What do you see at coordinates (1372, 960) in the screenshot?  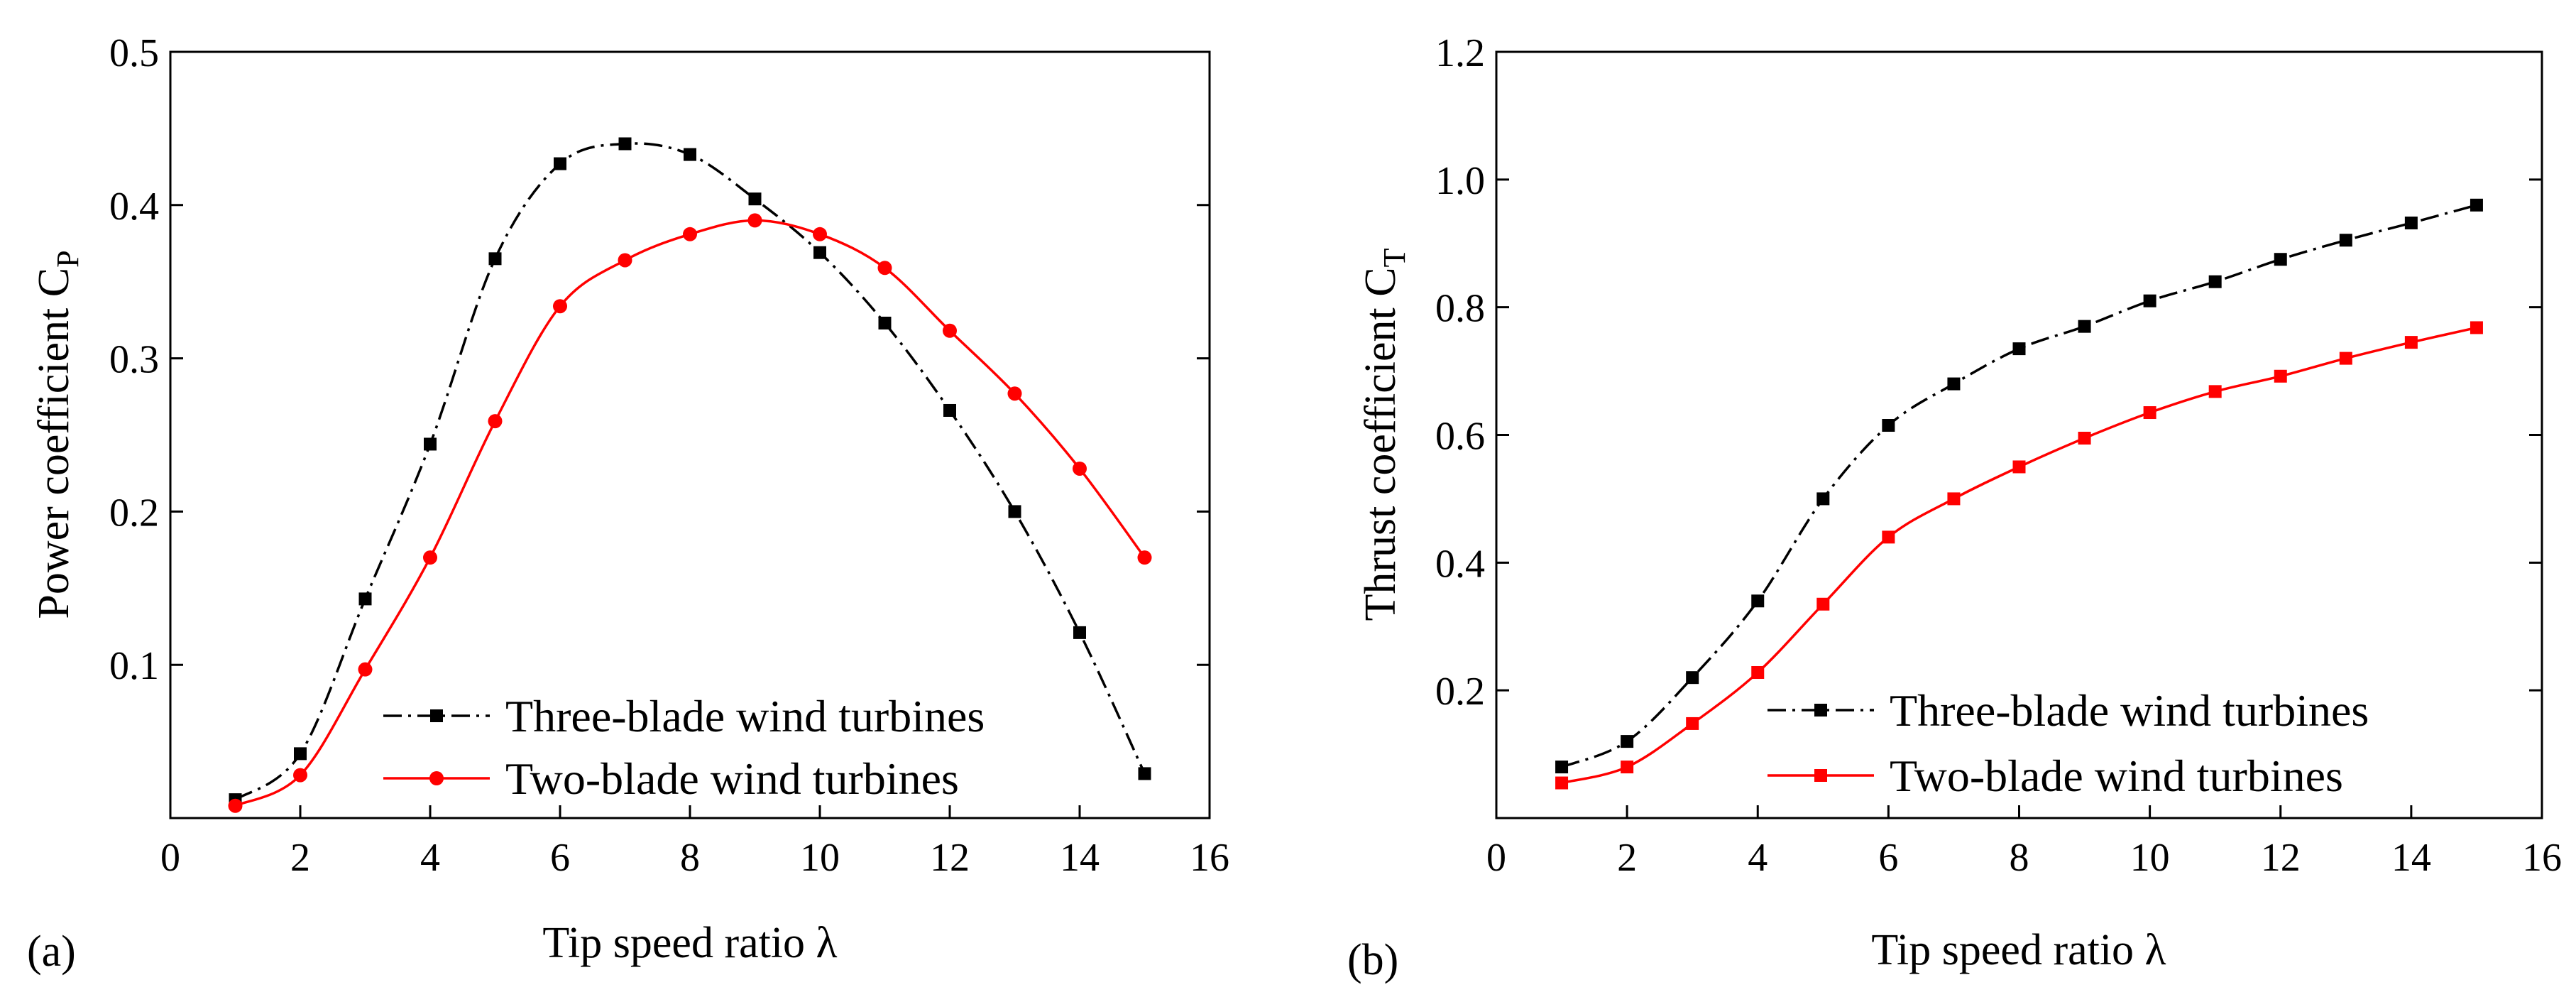 I see `panel-label: (b)` at bounding box center [1372, 960].